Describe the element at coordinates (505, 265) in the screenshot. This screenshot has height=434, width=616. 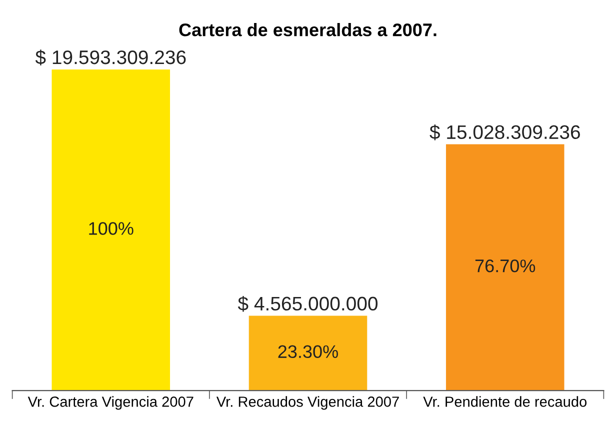
I see `annotation: 76.70%` at that location.